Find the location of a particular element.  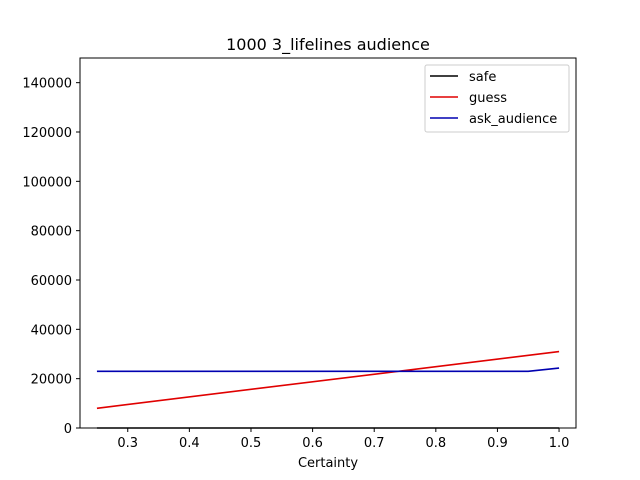

x-tick-label: 0.6 is located at coordinates (312, 443).